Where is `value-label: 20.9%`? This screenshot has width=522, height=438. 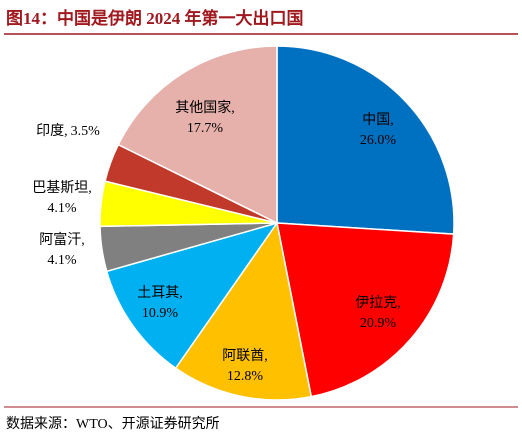 value-label: 20.9% is located at coordinates (378, 323).